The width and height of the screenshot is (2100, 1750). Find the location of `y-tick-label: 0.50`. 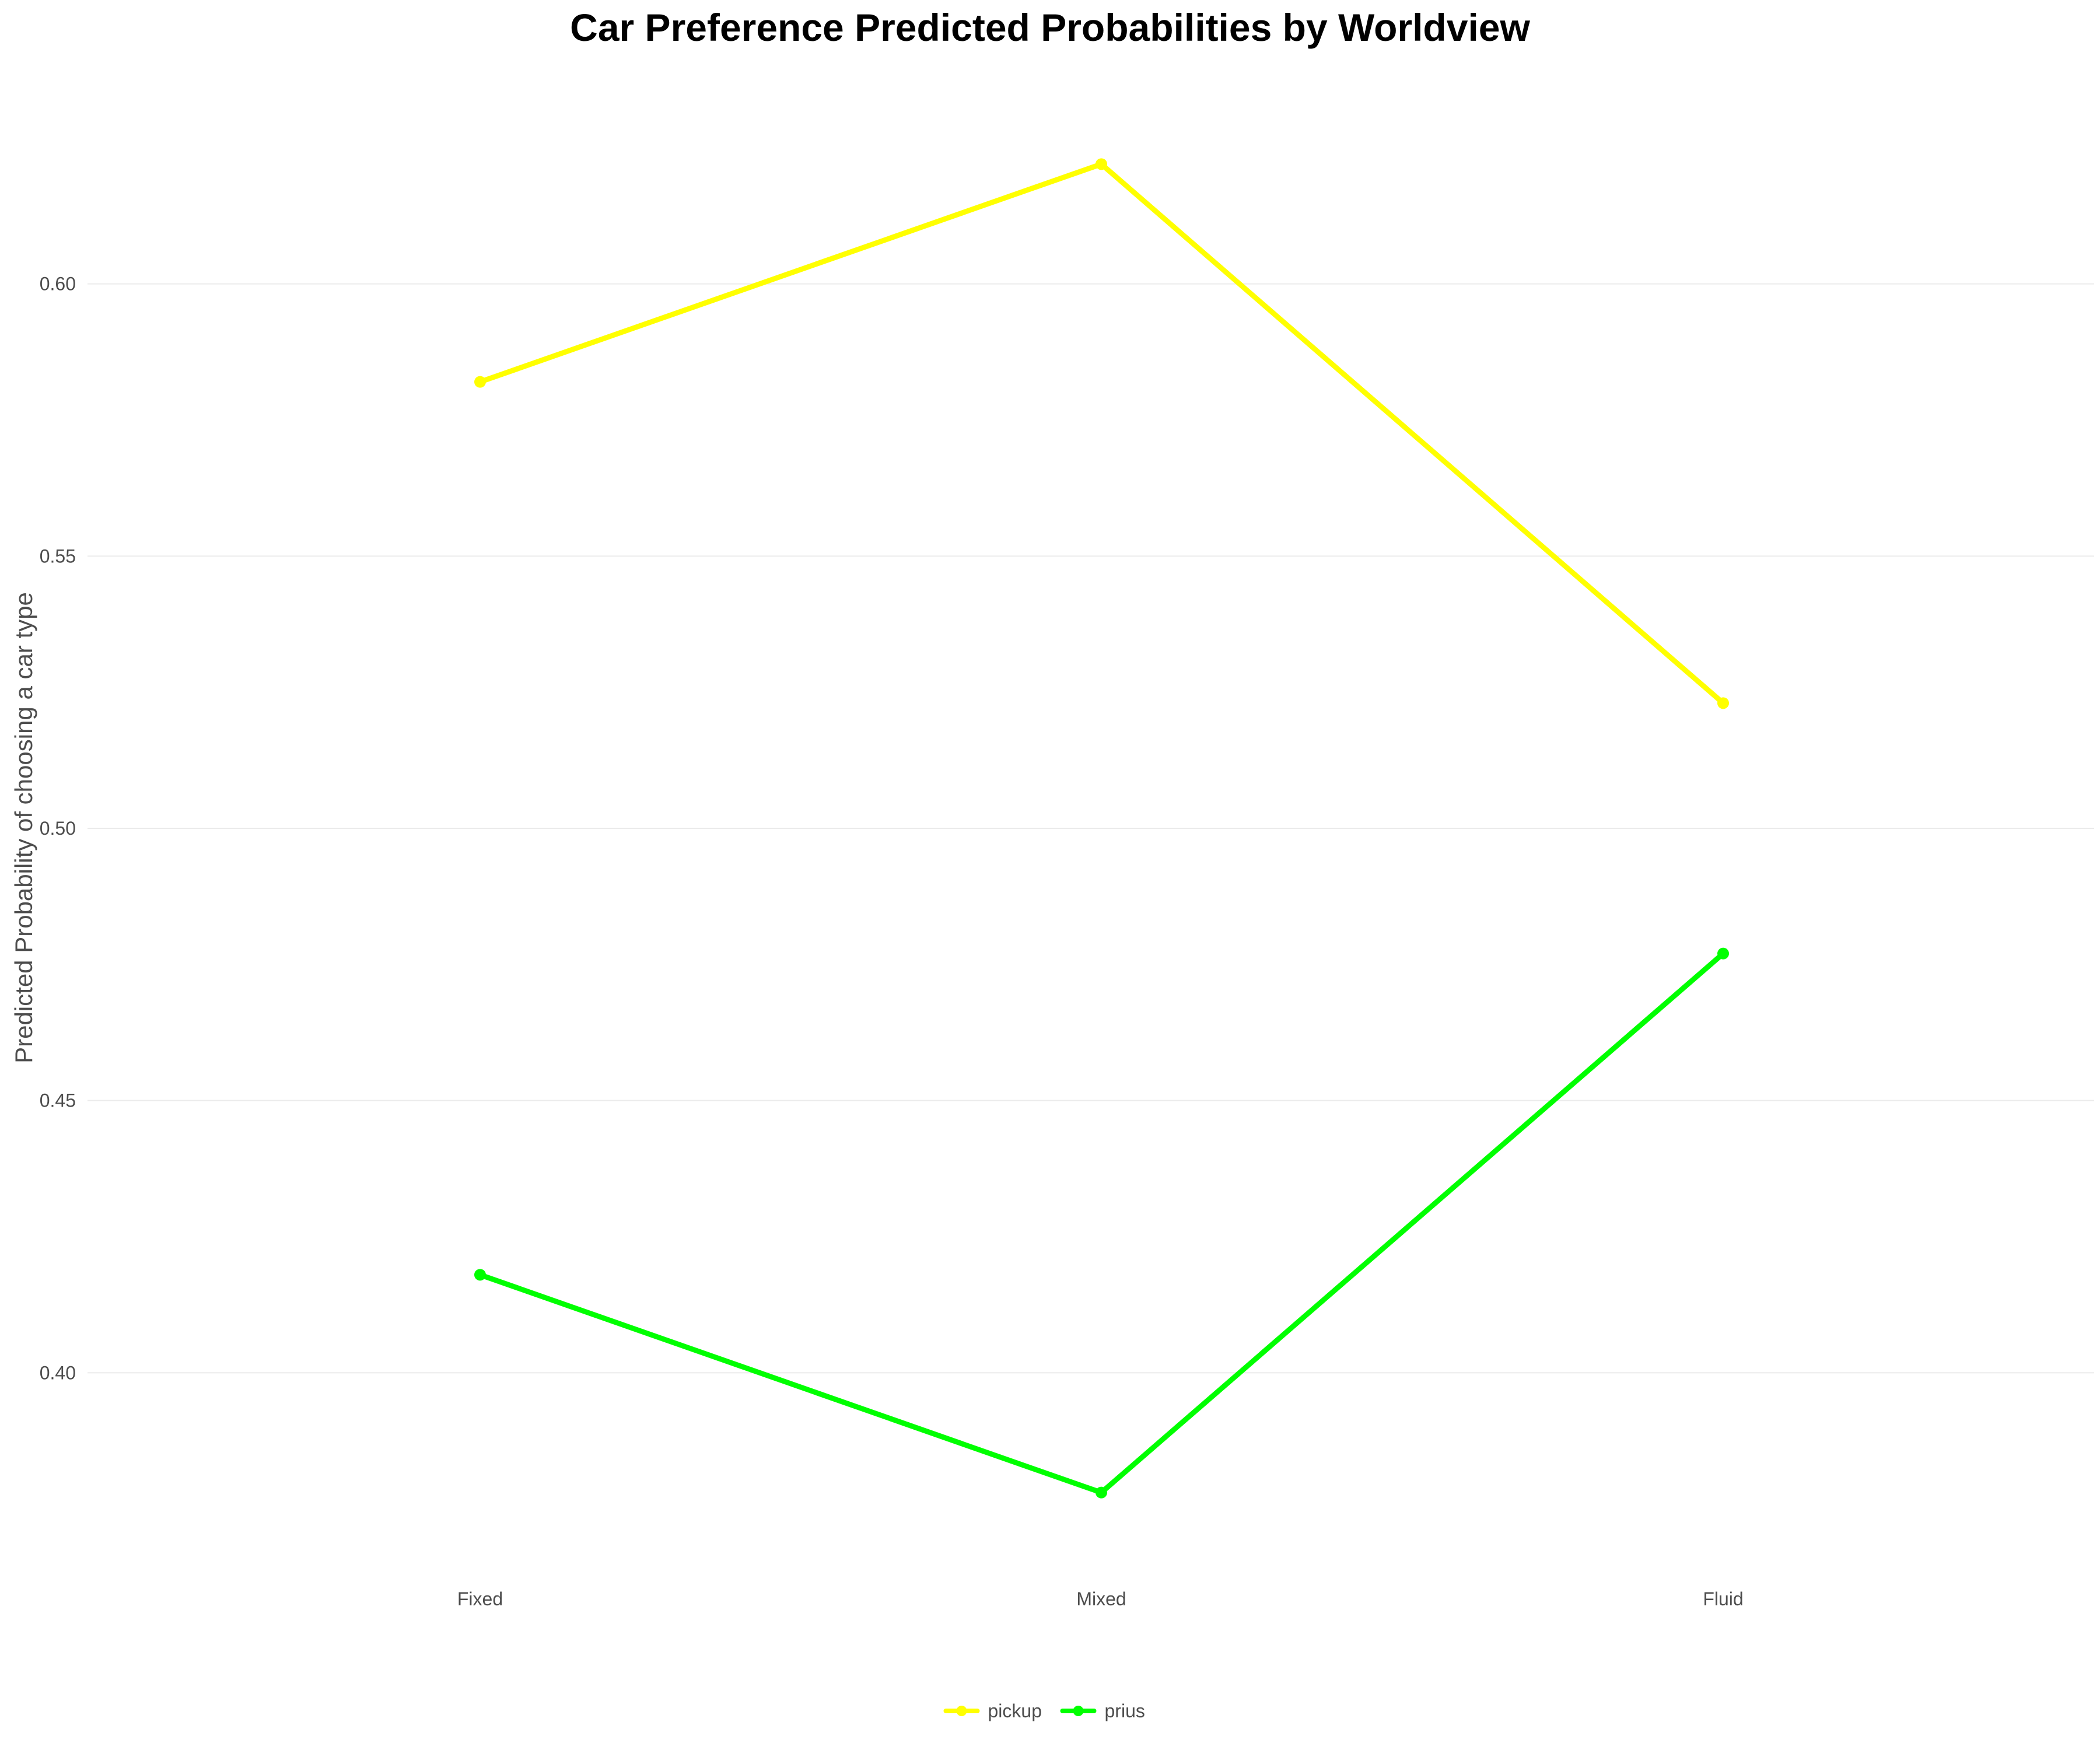

y-tick-label: 0.50 is located at coordinates (58, 828).